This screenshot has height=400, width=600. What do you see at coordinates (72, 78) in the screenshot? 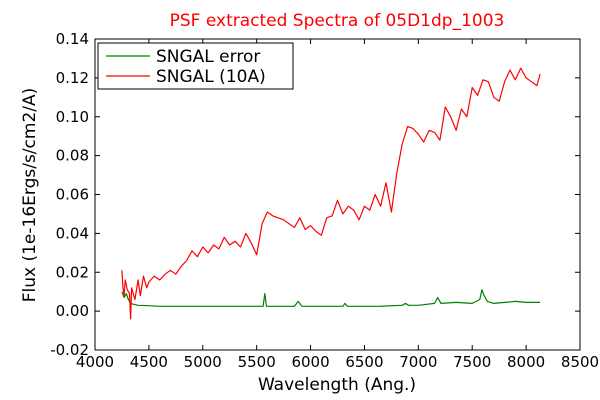
I see `y-tick-label: 0.12` at bounding box center [72, 78].